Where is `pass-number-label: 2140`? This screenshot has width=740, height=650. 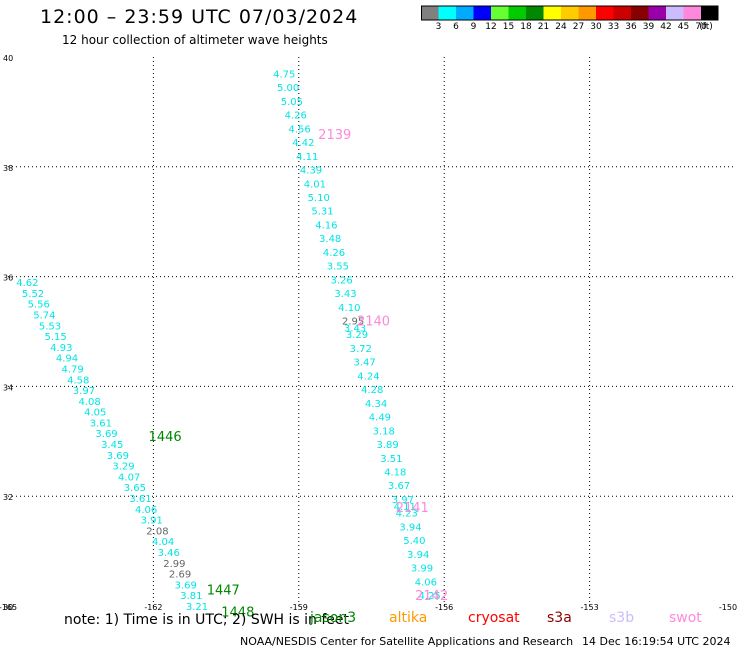
pass-number-label: 2140 is located at coordinates (373, 322).